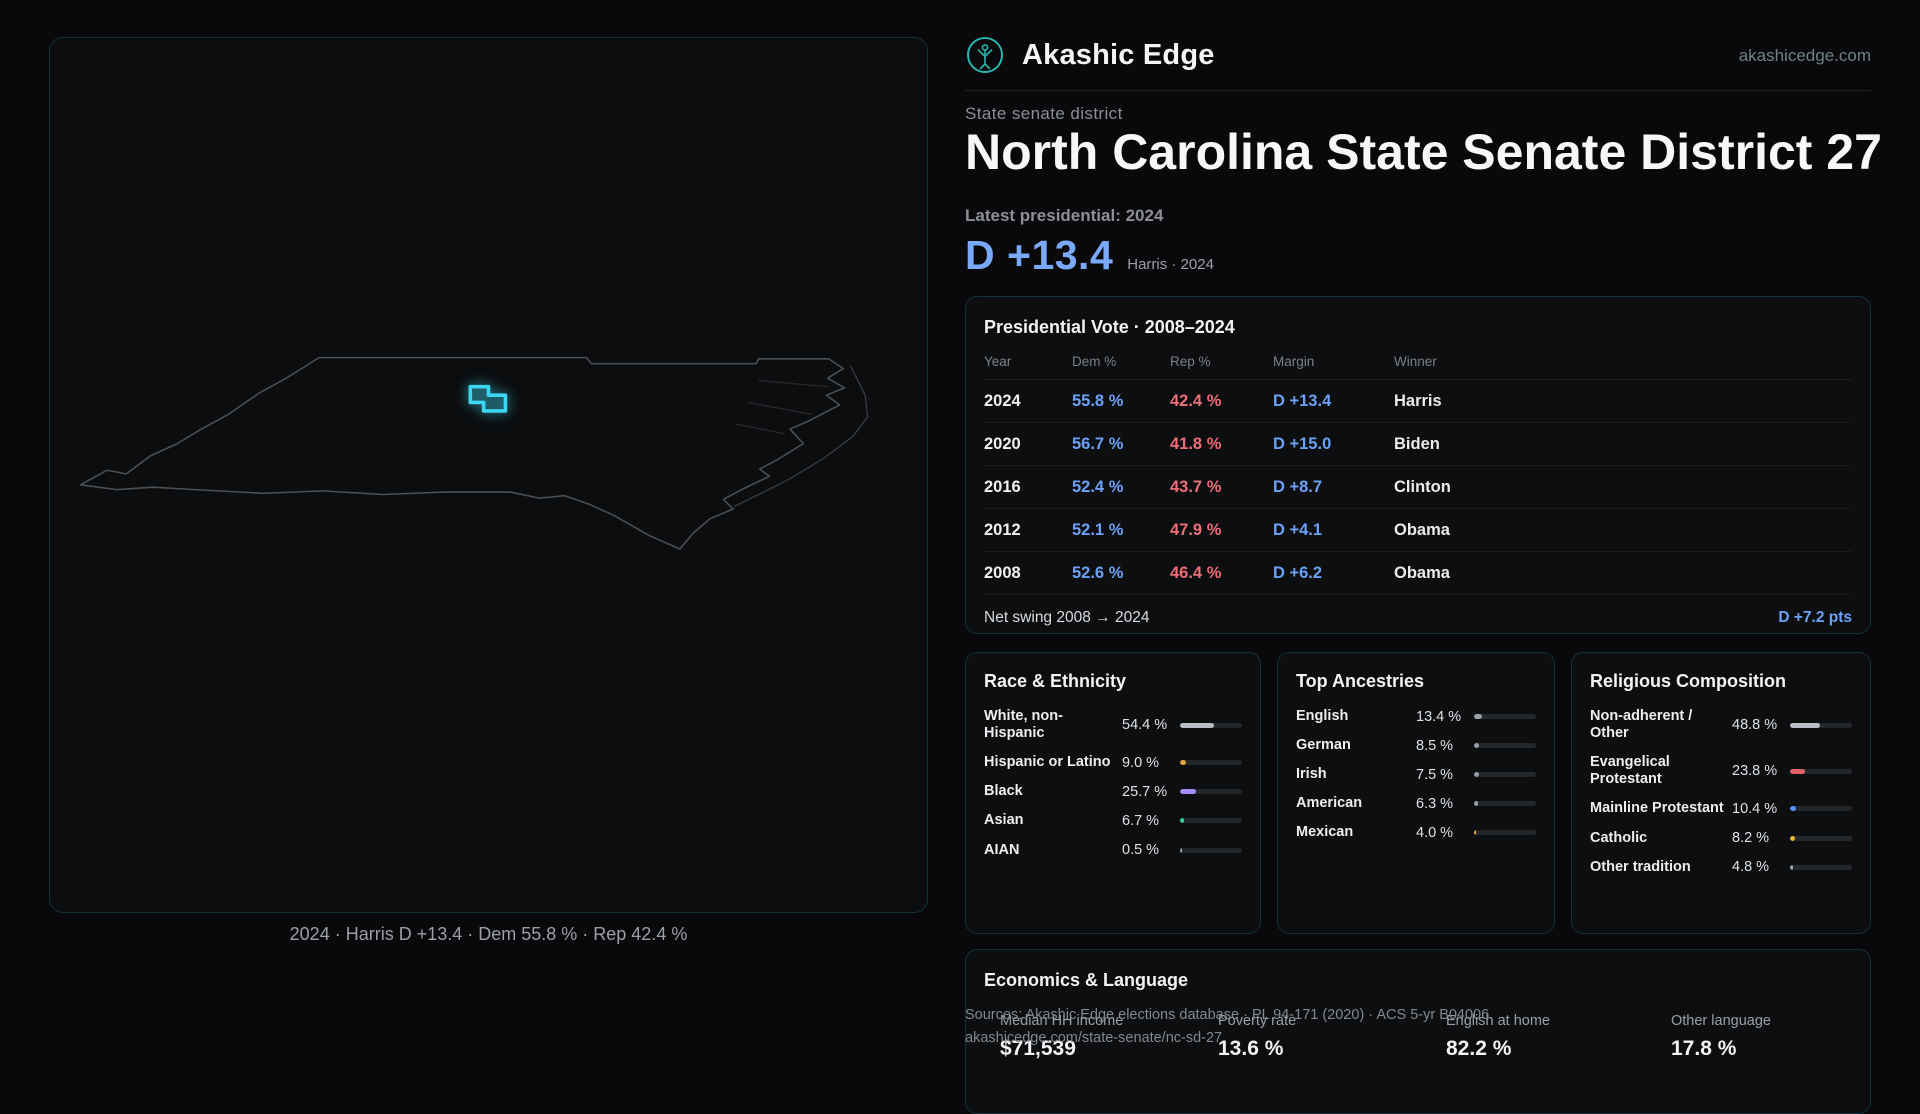  What do you see at coordinates (1640, 866) in the screenshot?
I see `stat-label: Other tradition` at bounding box center [1640, 866].